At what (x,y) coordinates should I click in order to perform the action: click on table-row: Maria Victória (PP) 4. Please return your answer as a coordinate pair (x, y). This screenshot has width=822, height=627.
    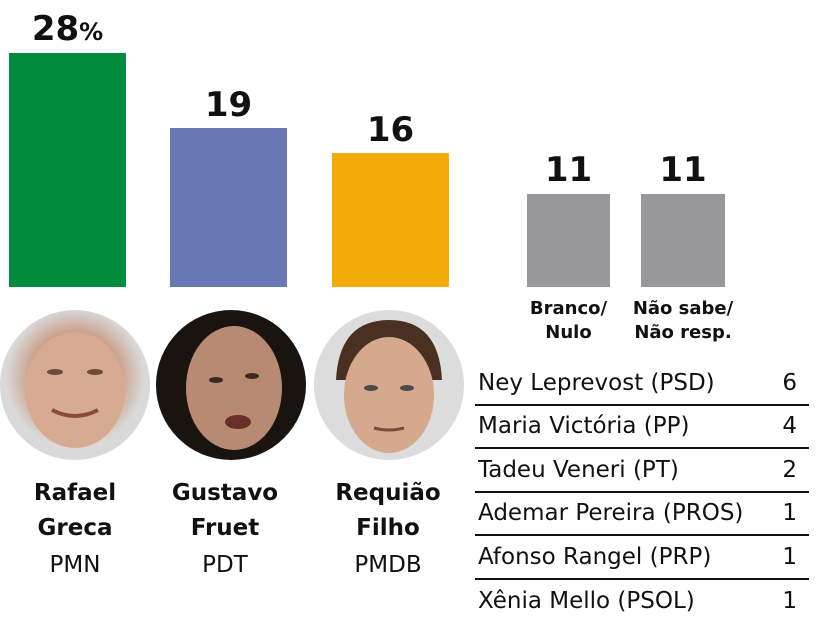
    Looking at the image, I should click on (642, 427).